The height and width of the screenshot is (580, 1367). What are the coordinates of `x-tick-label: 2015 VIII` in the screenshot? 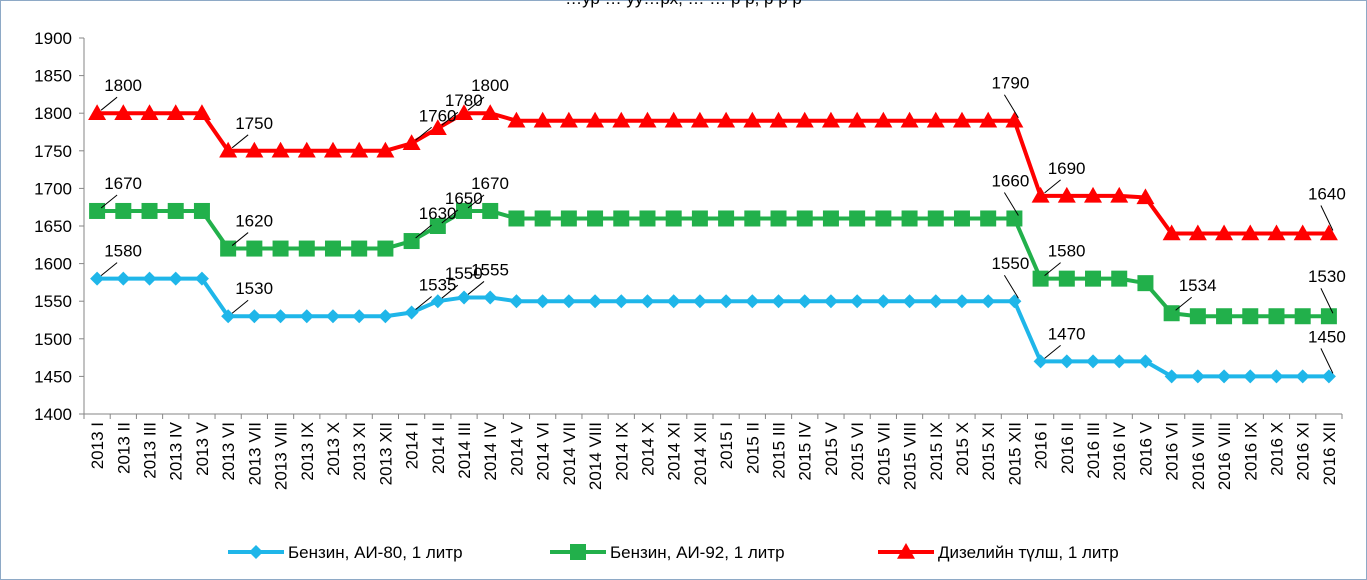 It's located at (910, 456).